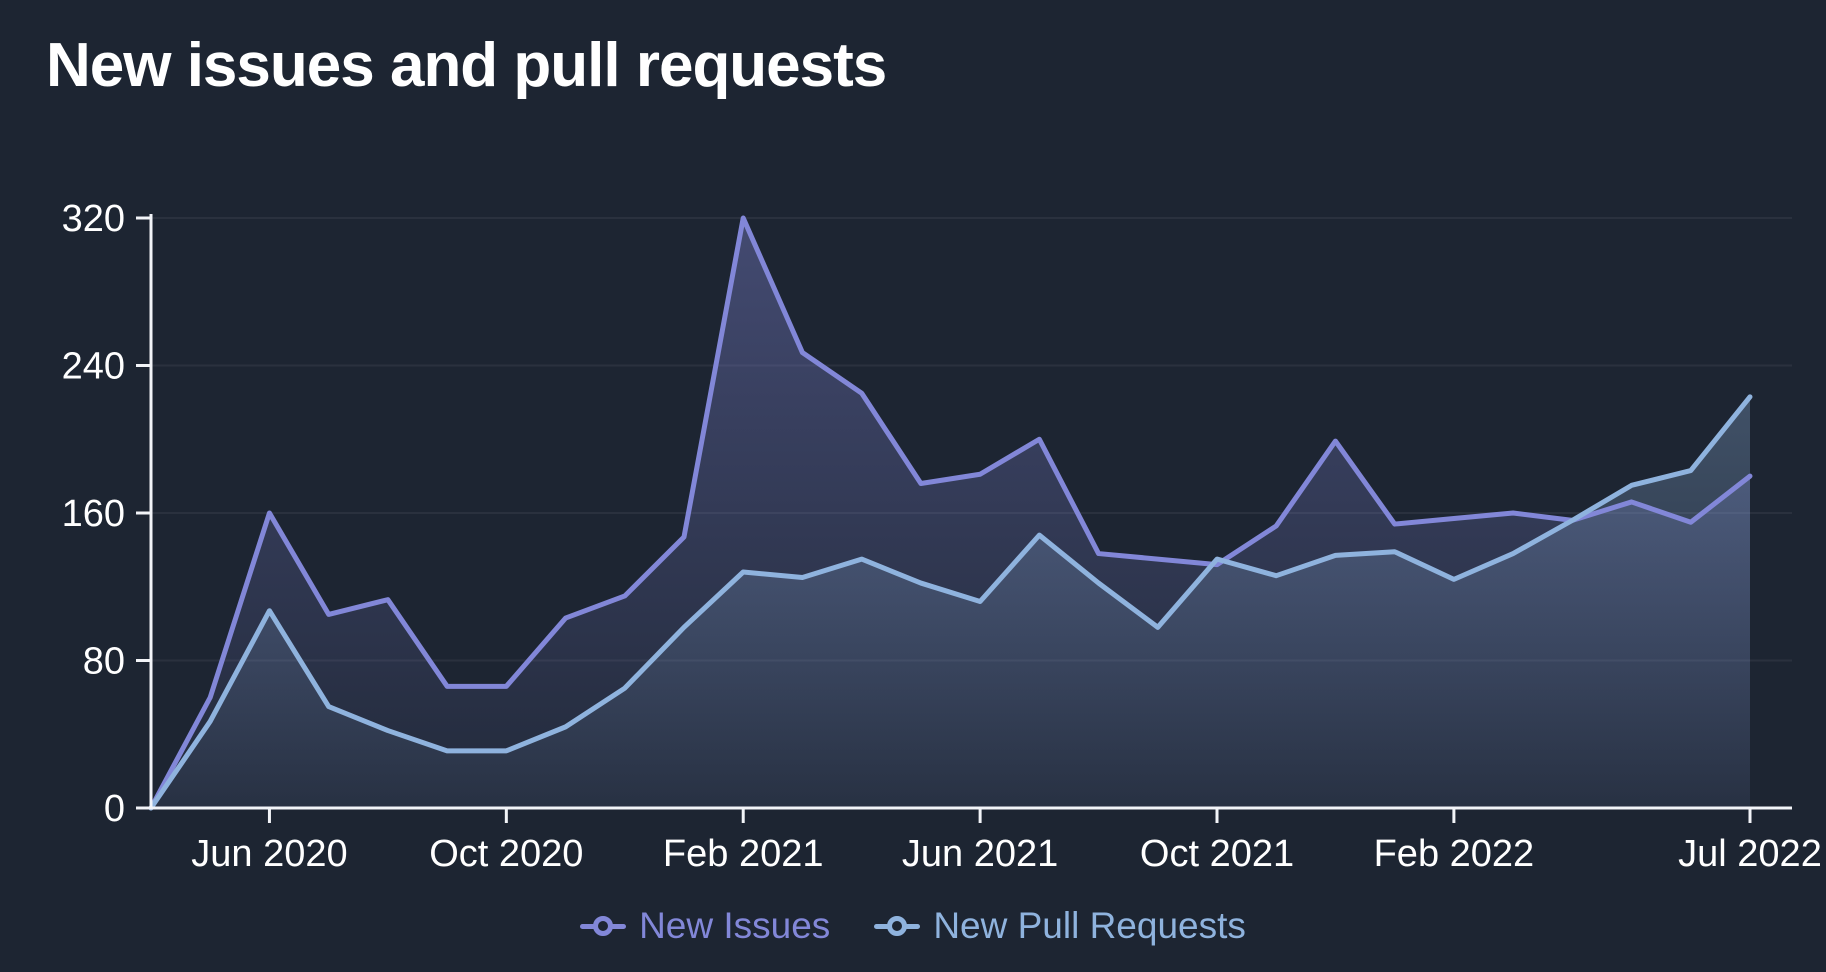 Image resolution: width=1826 pixels, height=972 pixels. What do you see at coordinates (466, 65) in the screenshot?
I see `page-title: New issues and pull requests` at bounding box center [466, 65].